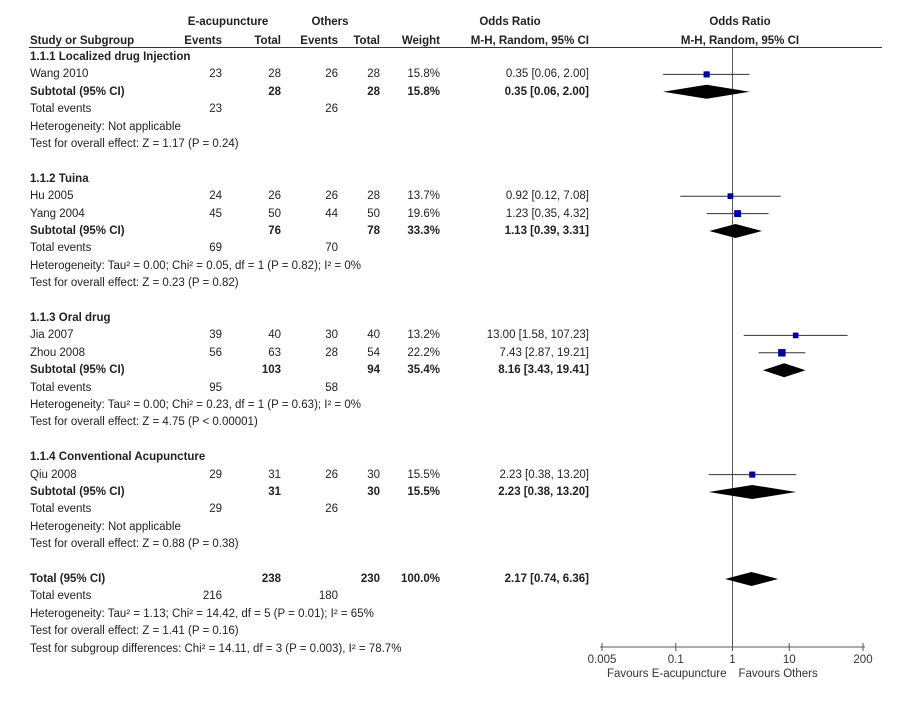 Image resolution: width=899 pixels, height=714 pixels. Describe the element at coordinates (53, 474) in the screenshot. I see `study-name: Qiu 2008` at that location.